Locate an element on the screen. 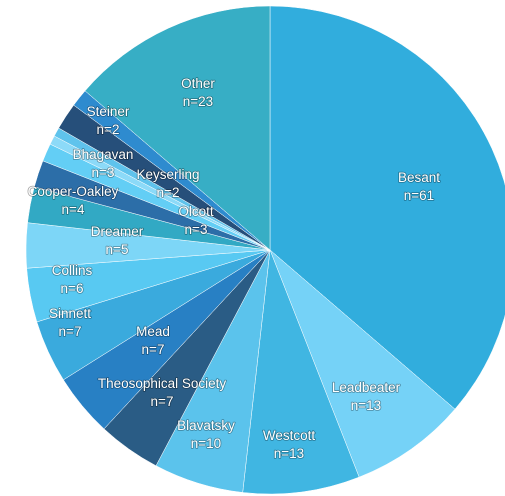  slice-name-besant: Besant is located at coordinates (419, 177).